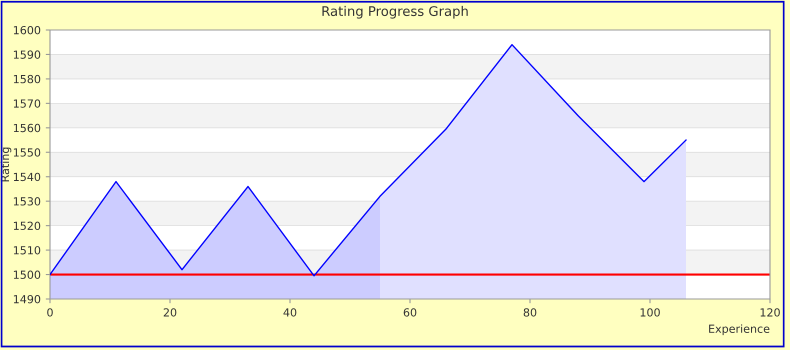 The width and height of the screenshot is (790, 350). I want to click on x-tick-label: 100, so click(650, 312).